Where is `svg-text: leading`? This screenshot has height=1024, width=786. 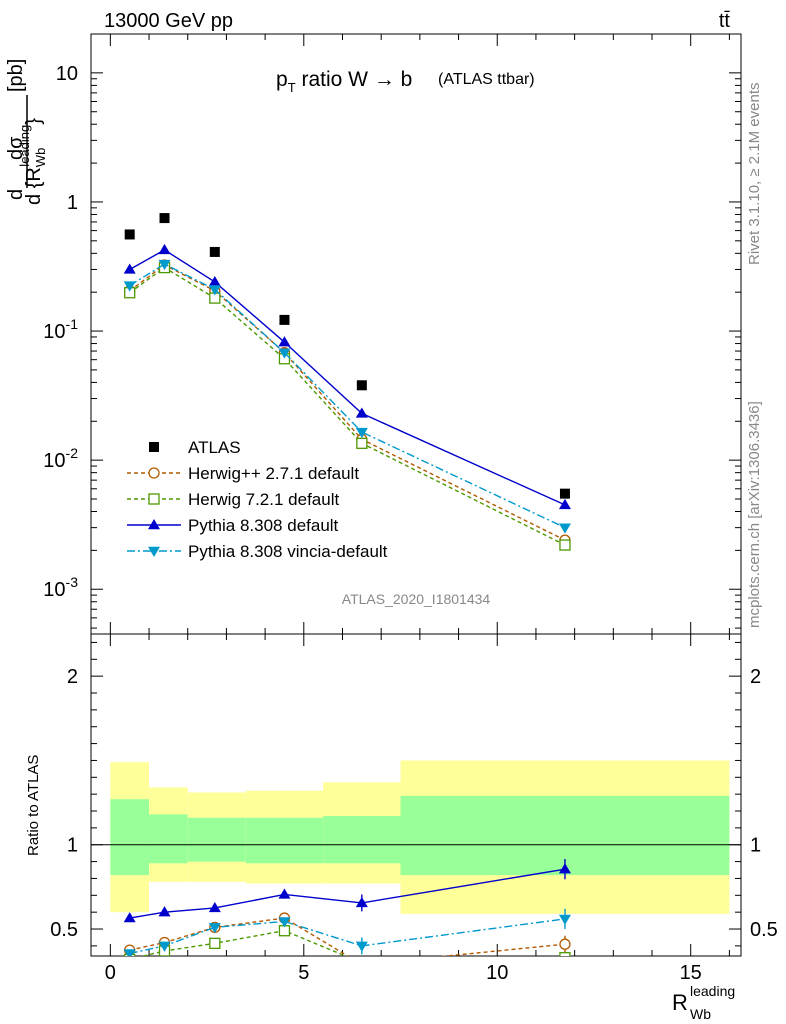 svg-text: leading is located at coordinates (712, 991).